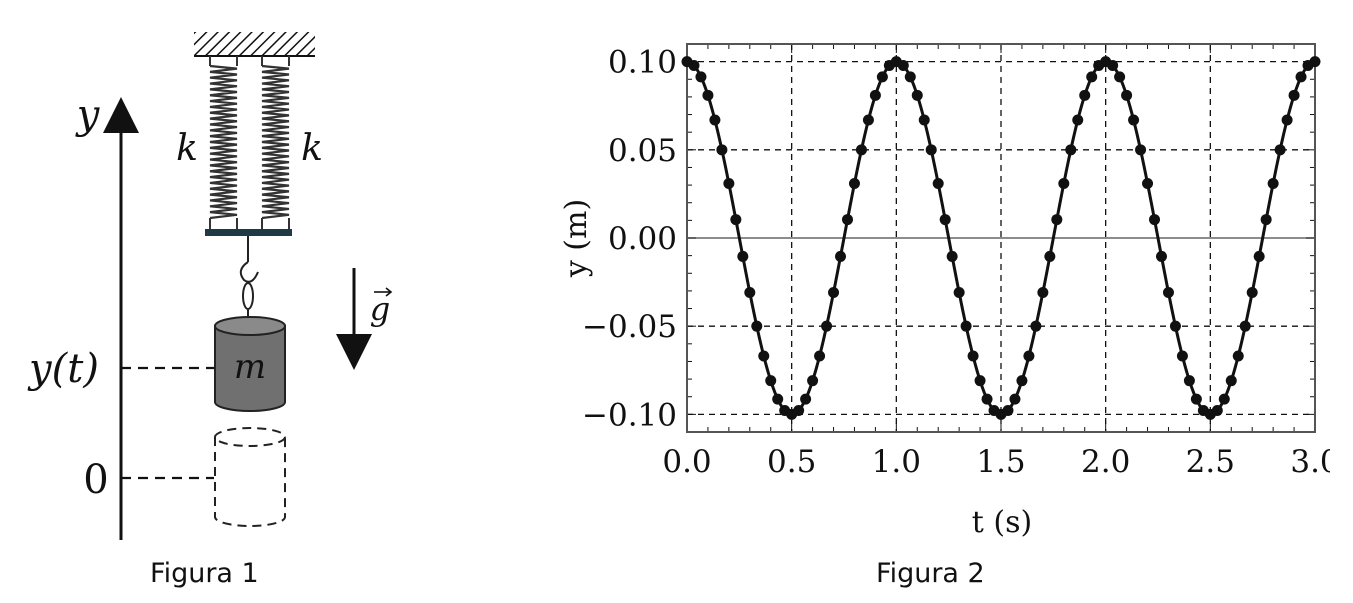  I want to click on x-tick-label: 0.0, so click(686, 462).